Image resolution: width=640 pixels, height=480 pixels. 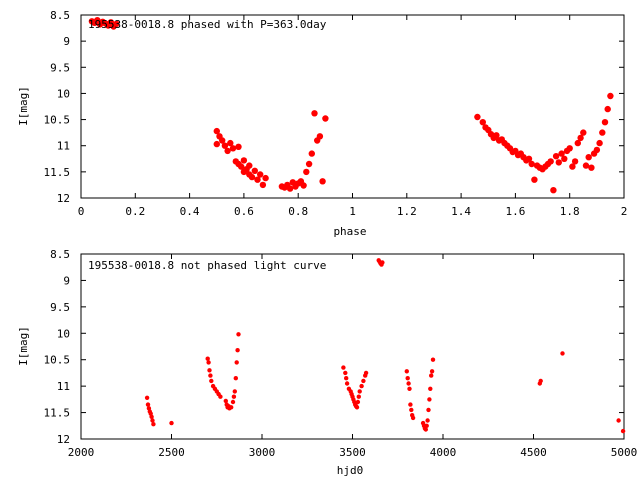 What do you see at coordinates (135, 211) in the screenshot?
I see `x-tick-label: 0.2` at bounding box center [135, 211].